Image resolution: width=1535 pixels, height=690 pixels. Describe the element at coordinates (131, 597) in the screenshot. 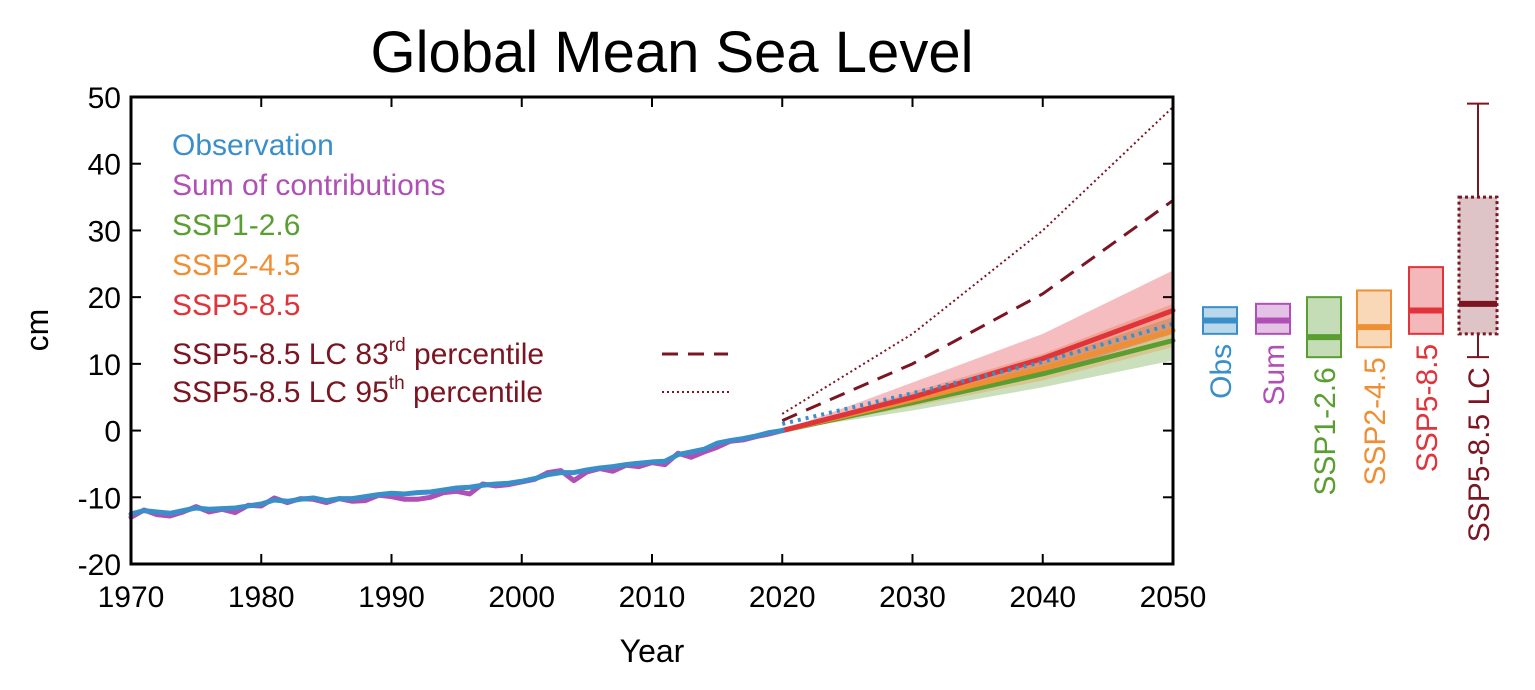

I see `x-tick-label: 1970` at that location.